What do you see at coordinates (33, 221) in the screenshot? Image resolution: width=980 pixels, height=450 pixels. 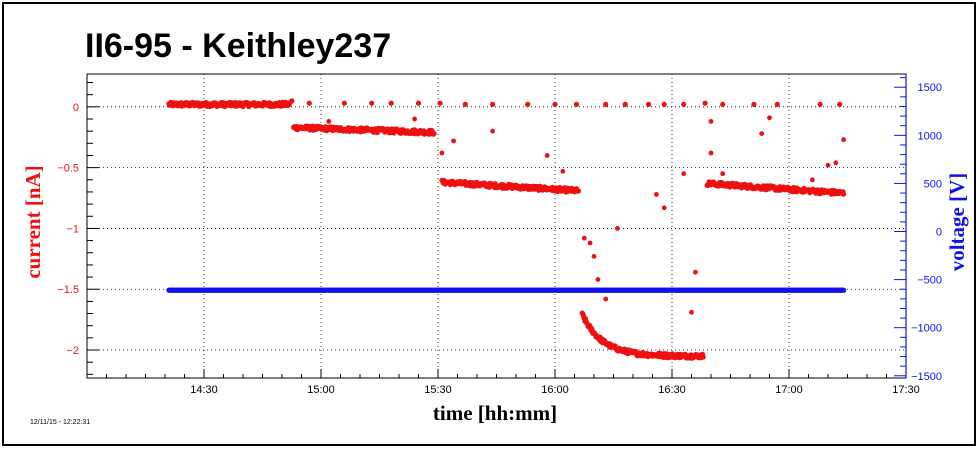 I see `y-axis-left-title: current [nA]` at bounding box center [33, 221].